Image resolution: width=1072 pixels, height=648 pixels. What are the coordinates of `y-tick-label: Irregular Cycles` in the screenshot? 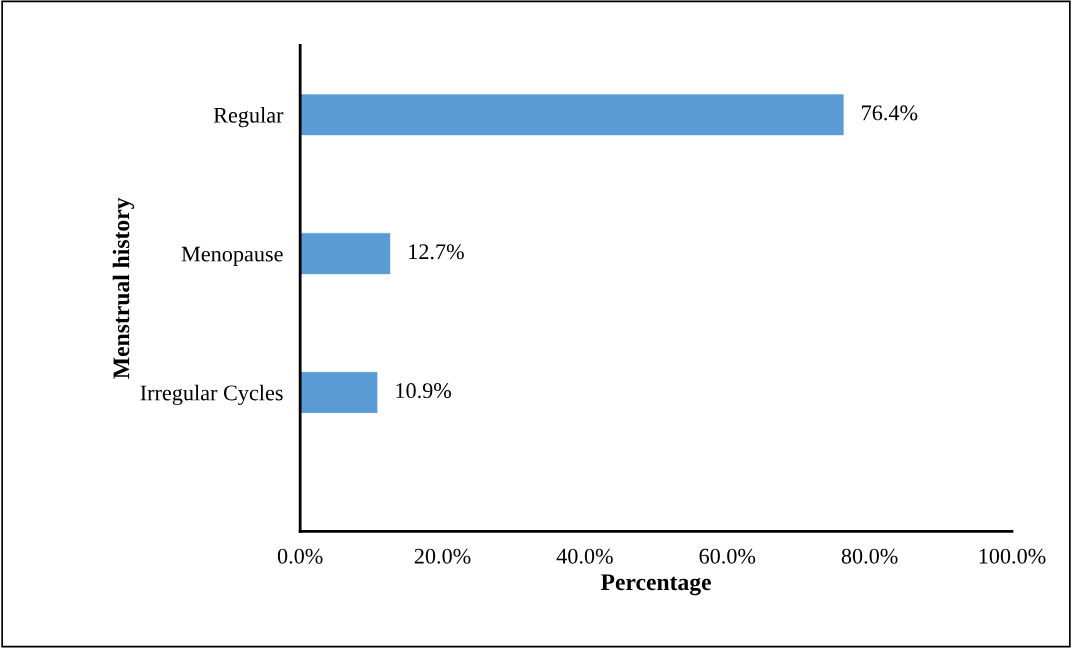 It's located at (211, 395).